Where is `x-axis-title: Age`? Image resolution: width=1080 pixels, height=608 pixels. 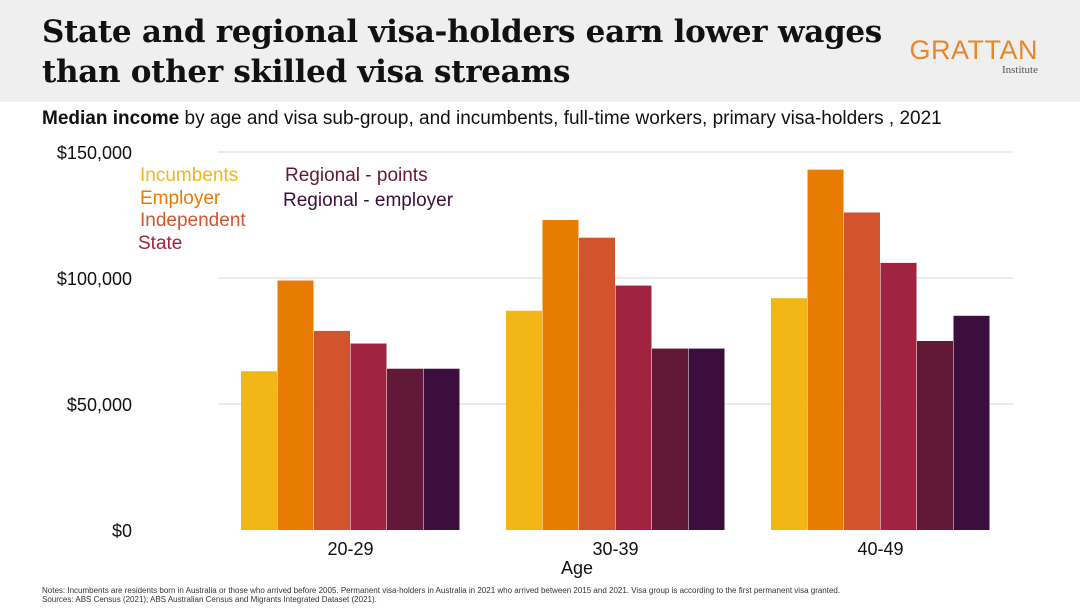 x-axis-title: Age is located at coordinates (577, 568).